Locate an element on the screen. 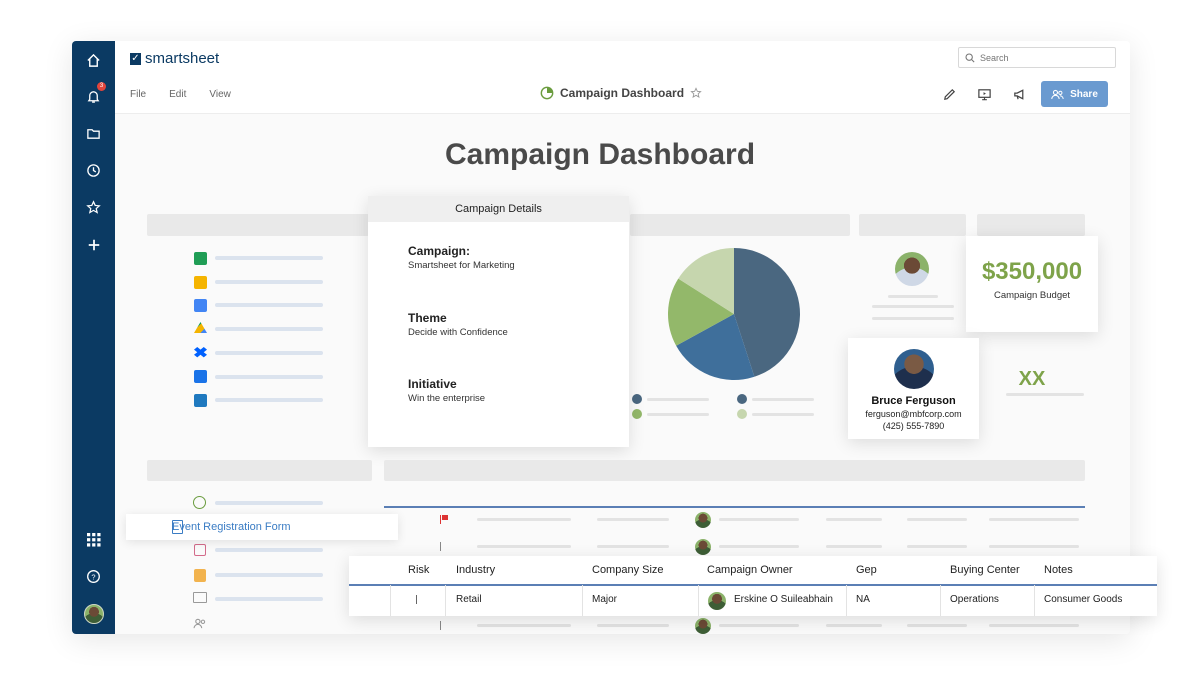  col-header-notes: Notes is located at coordinates (1058, 570).